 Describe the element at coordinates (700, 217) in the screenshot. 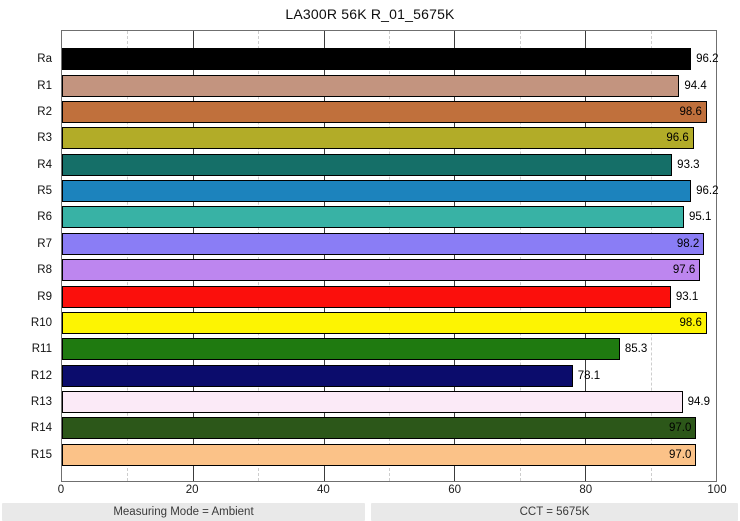

I see `value-label-R6: 95.1` at that location.